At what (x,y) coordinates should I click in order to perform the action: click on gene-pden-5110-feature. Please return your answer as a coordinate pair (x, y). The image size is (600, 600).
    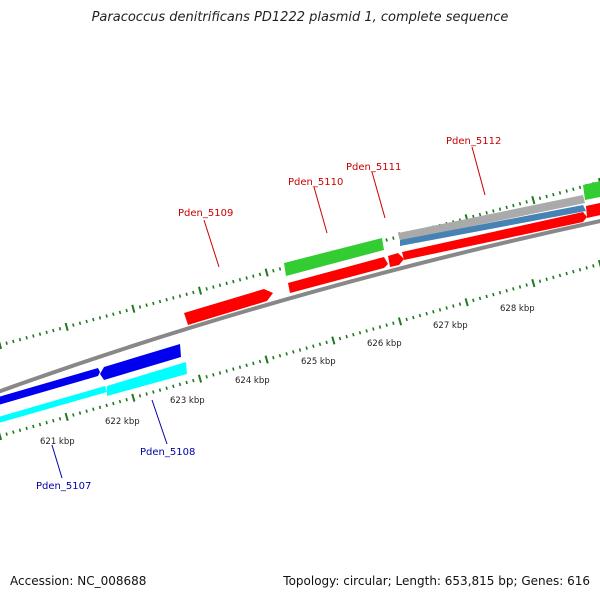
    Looking at the image, I should click on (336, 265).